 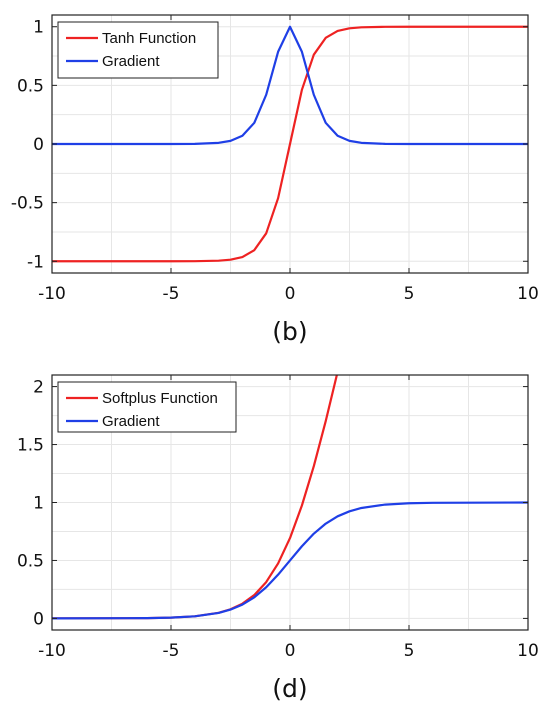 I want to click on legend-label: Tanh Function, so click(x=149, y=38).